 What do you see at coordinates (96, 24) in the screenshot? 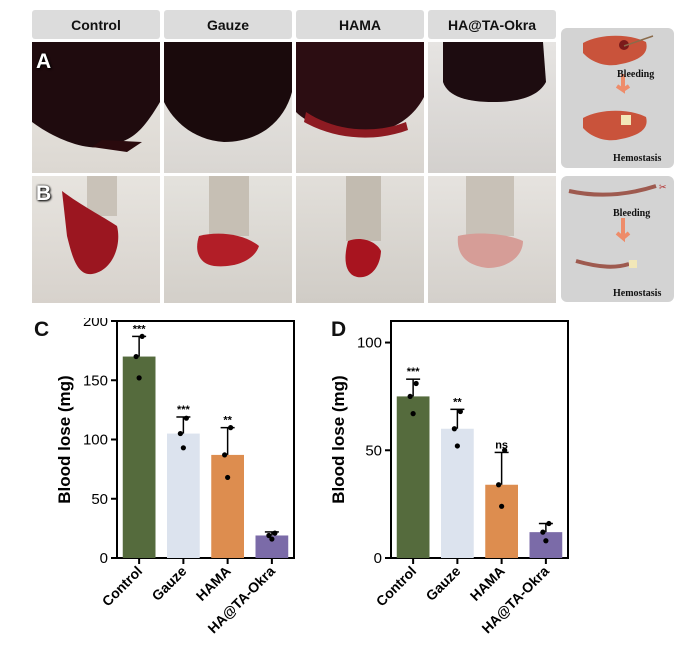
I see `column-header-control: Control` at bounding box center [96, 24].